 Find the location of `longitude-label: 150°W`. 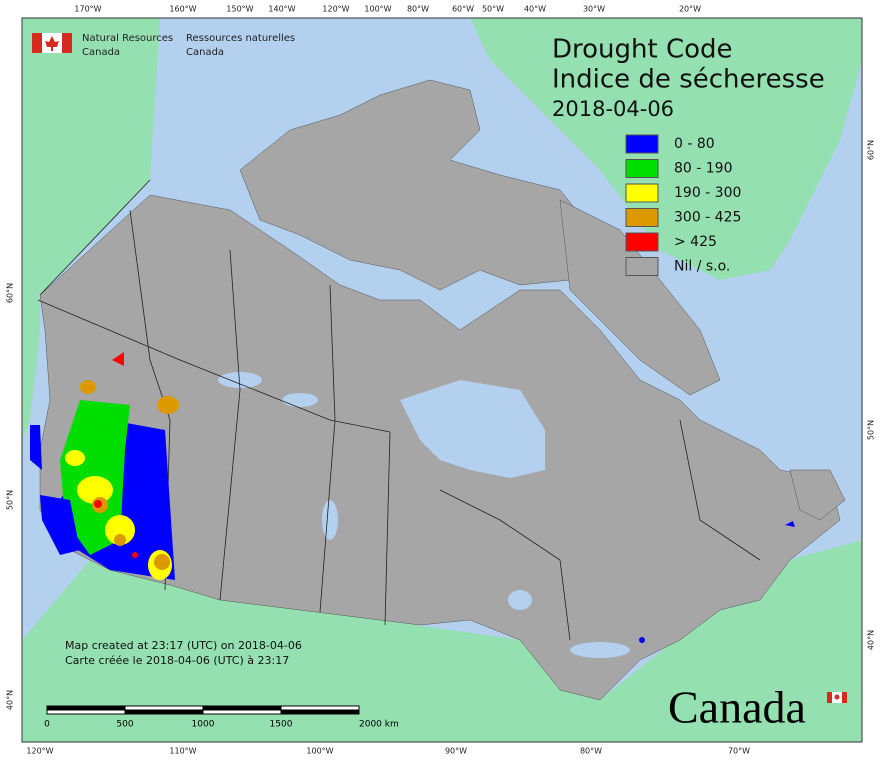

longitude-label: 150°W is located at coordinates (239, 9).